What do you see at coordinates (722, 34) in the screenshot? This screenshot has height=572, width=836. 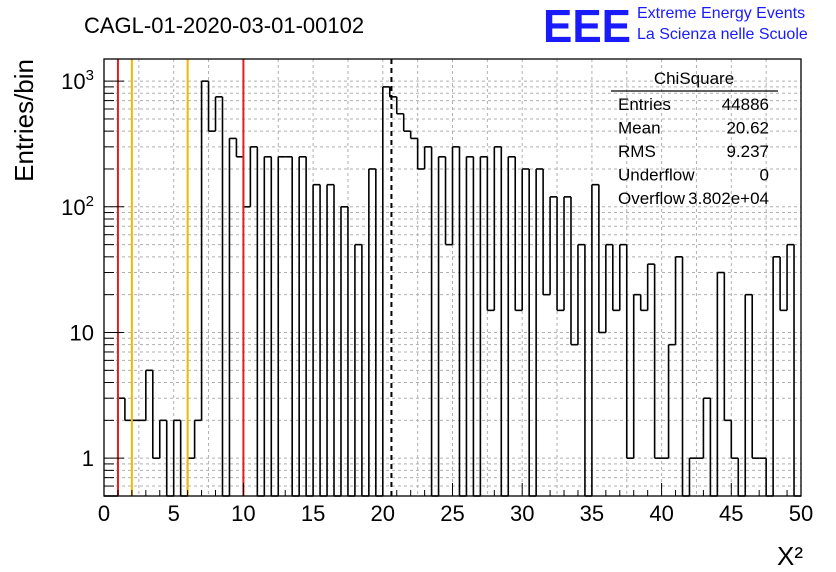 I see `logo-line-2: La Scienza nelle Scuole` at bounding box center [722, 34].